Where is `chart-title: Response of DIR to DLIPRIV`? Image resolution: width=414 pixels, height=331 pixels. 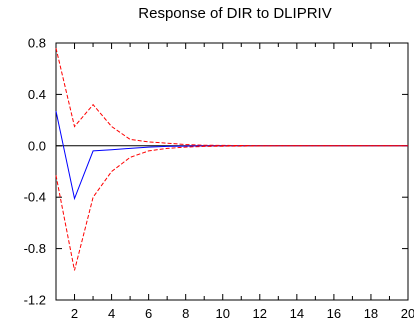 chart-title: Response of DIR to DLIPRIV is located at coordinates (234, 13).